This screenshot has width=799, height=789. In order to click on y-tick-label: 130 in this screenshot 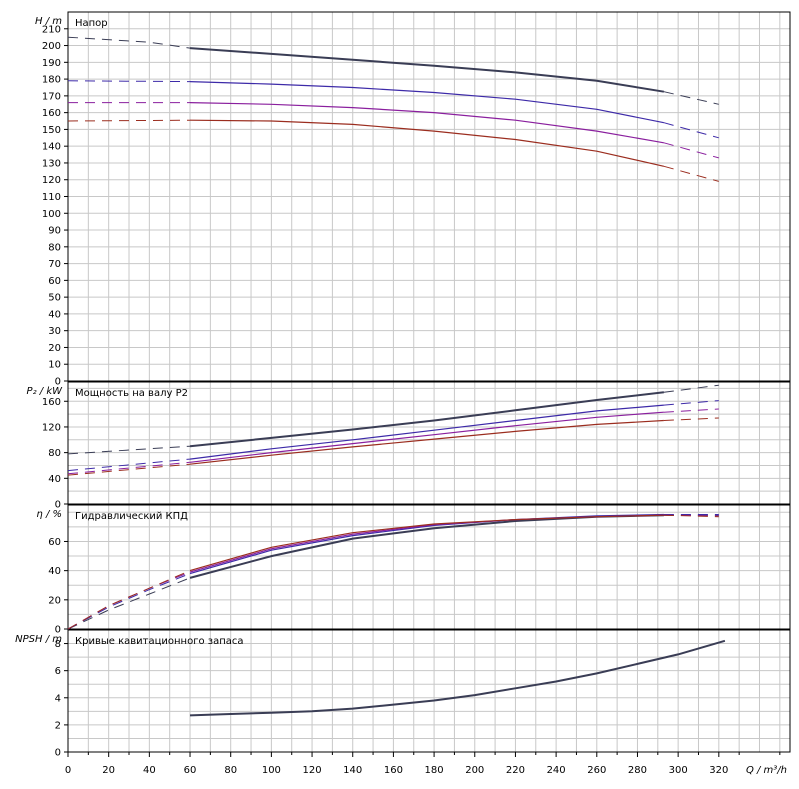, I will do `click(51, 163)`.